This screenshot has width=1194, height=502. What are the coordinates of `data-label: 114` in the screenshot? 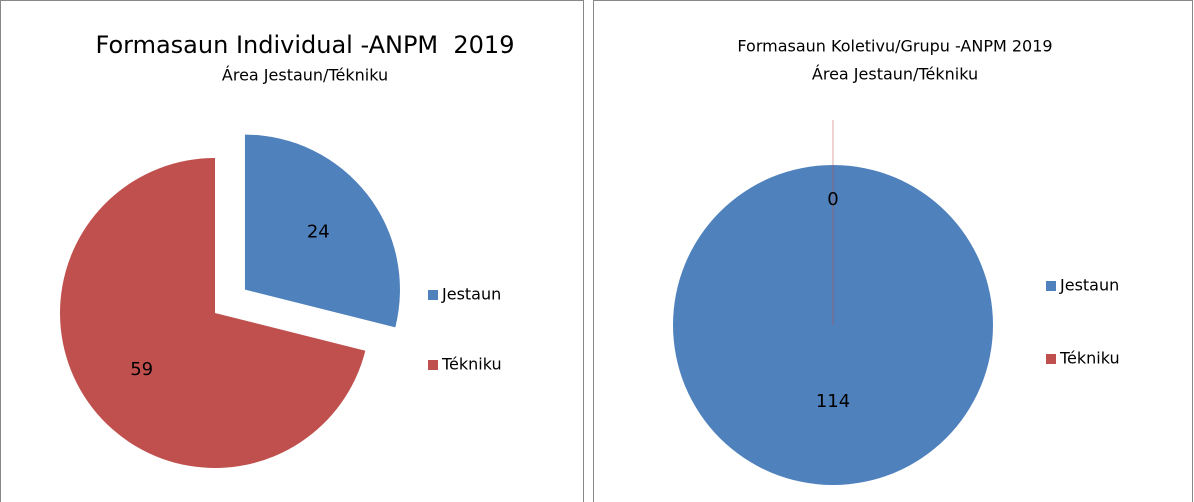 It's located at (833, 401).